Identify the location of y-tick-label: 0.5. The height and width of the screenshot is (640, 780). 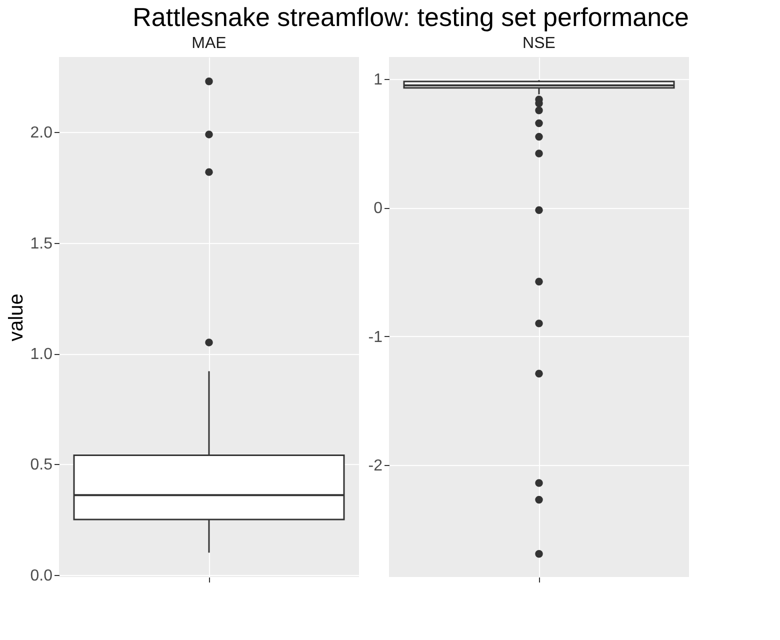
(41, 465).